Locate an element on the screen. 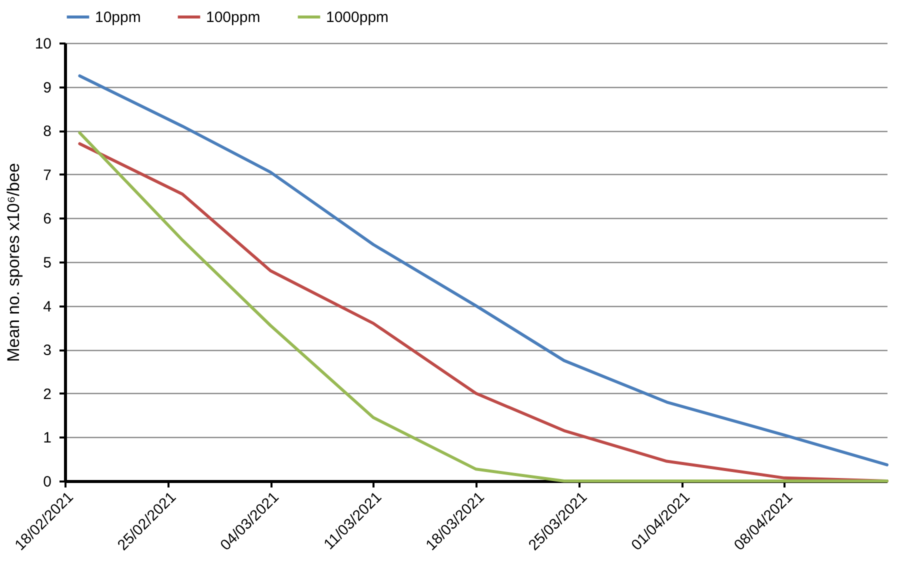  y-tick-label: 0 is located at coordinates (47, 482).